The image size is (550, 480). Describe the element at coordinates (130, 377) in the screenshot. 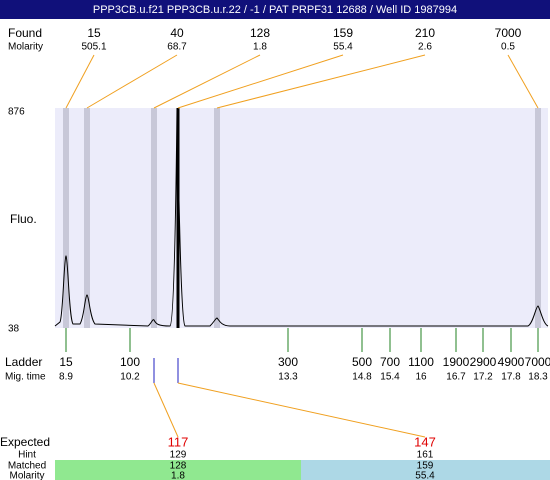

I see `ladder-time: 10.2` at that location.